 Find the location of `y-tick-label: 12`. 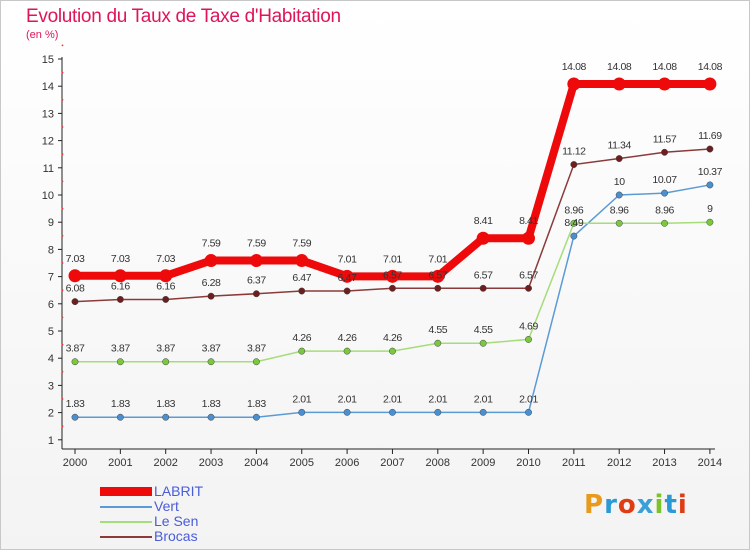

y-tick-label: 12 is located at coordinates (48, 142).